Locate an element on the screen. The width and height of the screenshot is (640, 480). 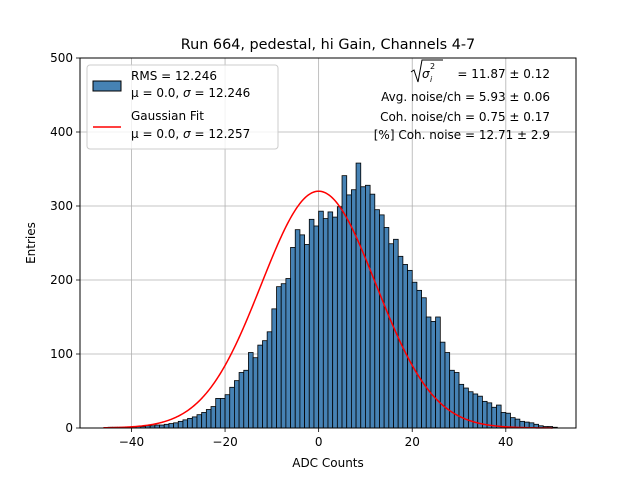
x-tick-label: −40 is located at coordinates (131, 442).